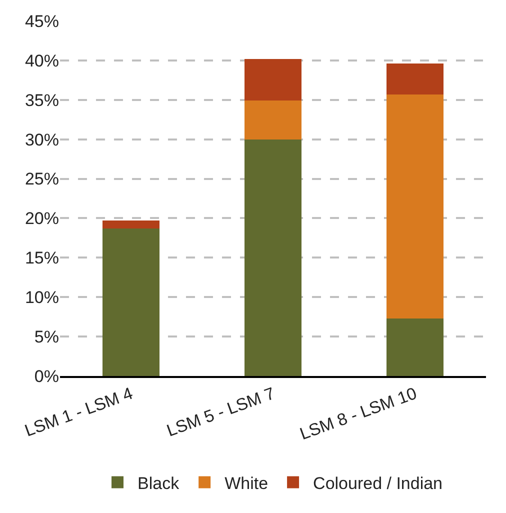 This screenshot has height=513, width=506. Describe the element at coordinates (46, 337) in the screenshot. I see `y-tick-label: 5%` at that location.